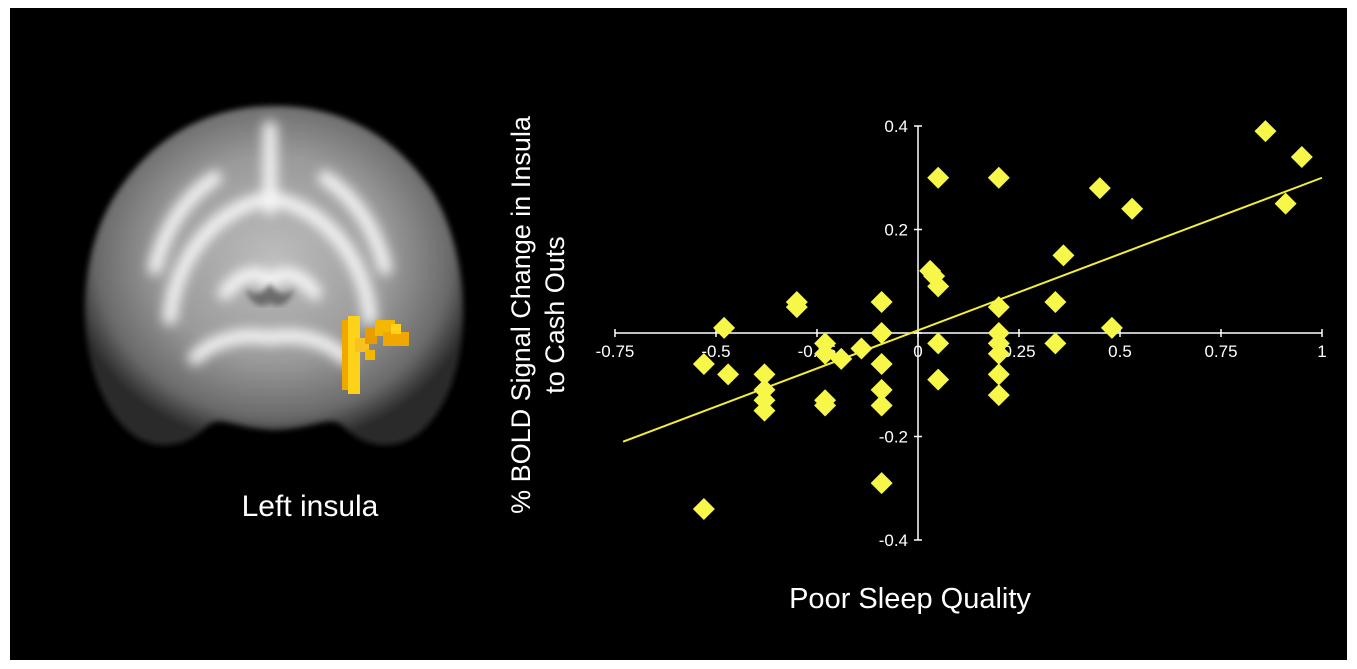  Describe the element at coordinates (896, 230) in the screenshot. I see `y-tick-label: 0.2` at that location.